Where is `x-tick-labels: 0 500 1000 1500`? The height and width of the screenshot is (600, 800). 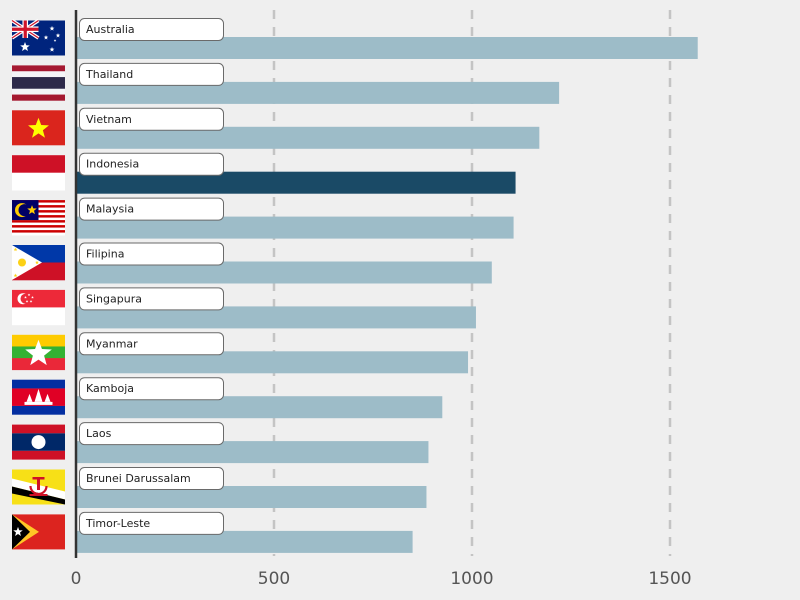
x-tick-labels: 0 500 1000 1500 is located at coordinates (381, 579).